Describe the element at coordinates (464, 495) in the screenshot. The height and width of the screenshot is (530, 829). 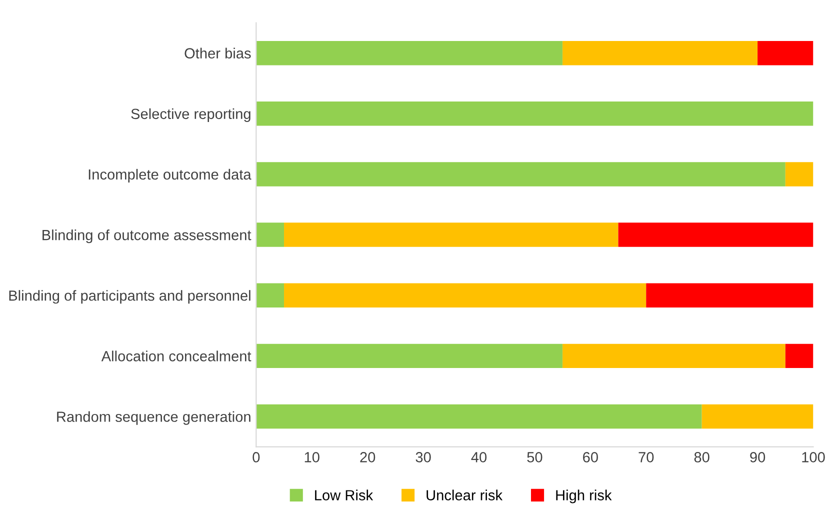
I see `legend-label: Unclear risk` at that location.